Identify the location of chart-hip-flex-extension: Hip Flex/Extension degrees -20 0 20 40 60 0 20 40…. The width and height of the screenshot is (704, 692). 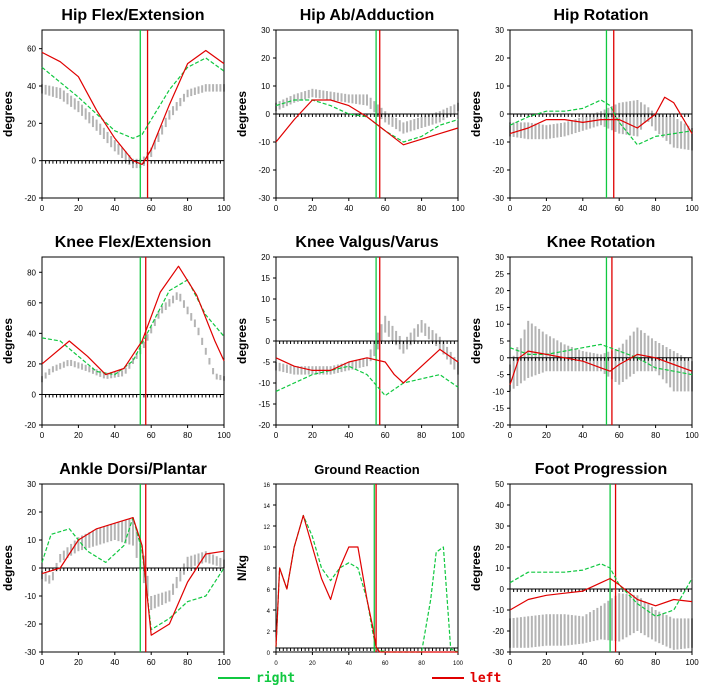
(116, 110).